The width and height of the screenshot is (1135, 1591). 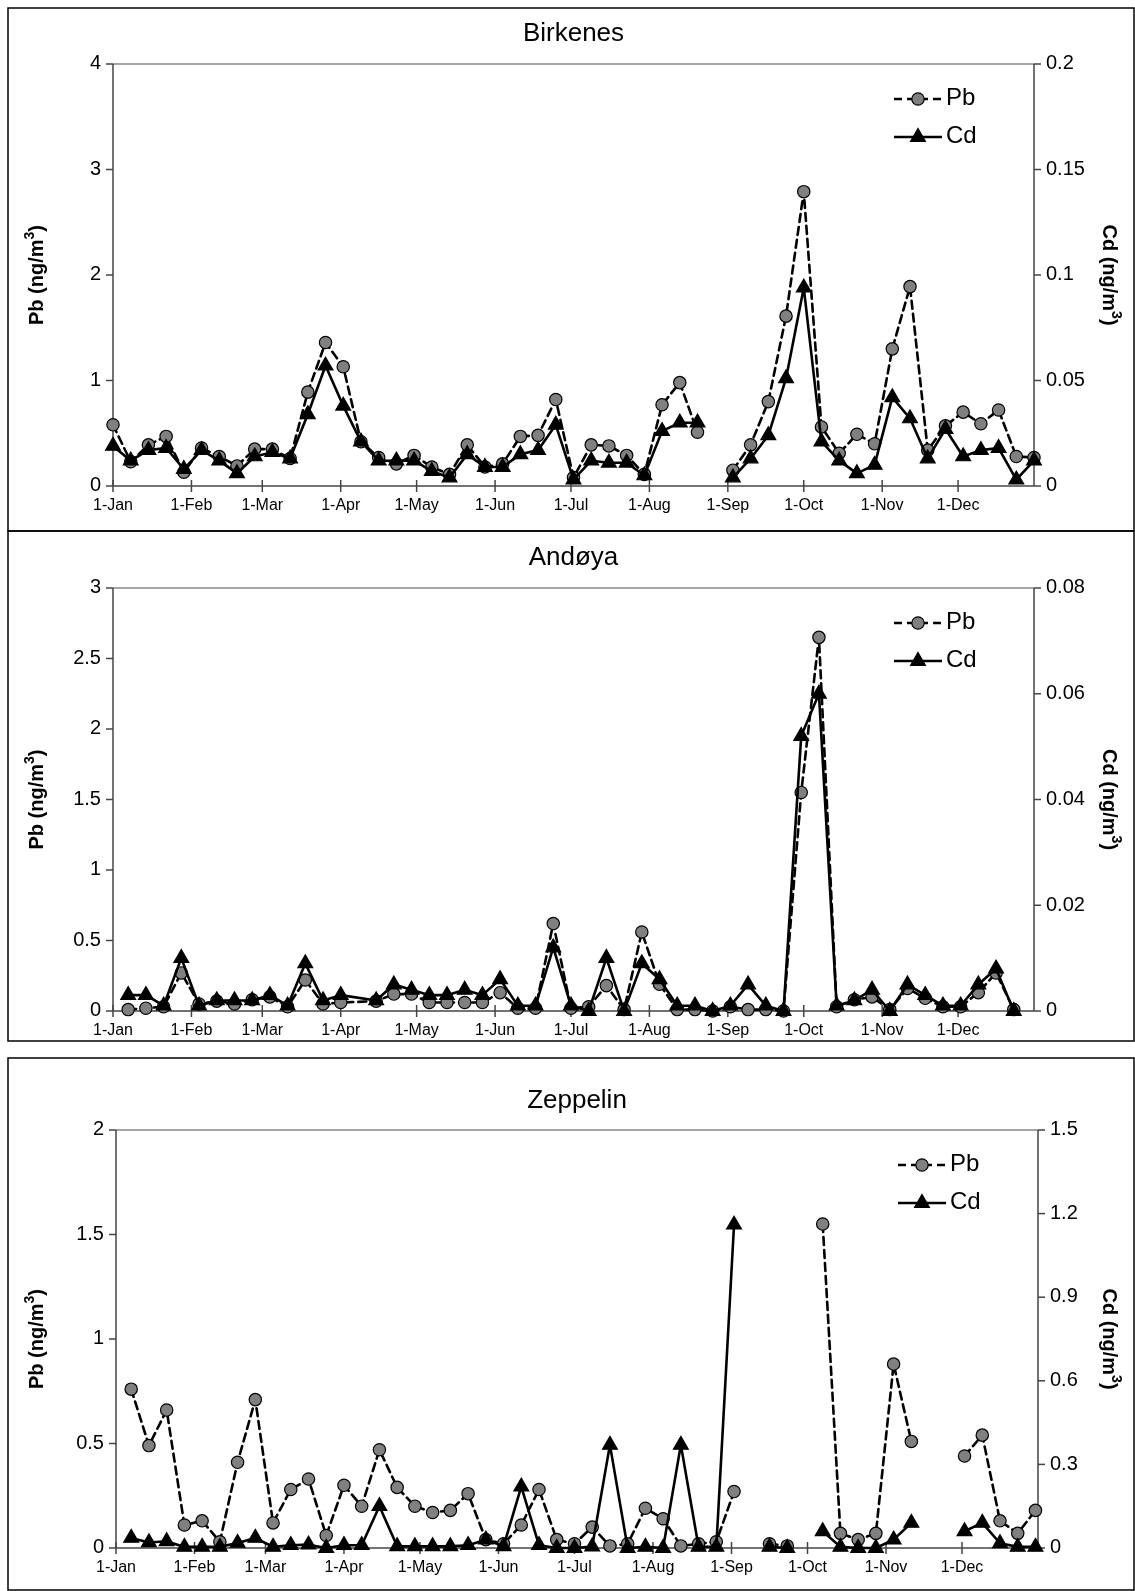 I want to click on y2-tick-label: 0.06, so click(x=1065, y=692).